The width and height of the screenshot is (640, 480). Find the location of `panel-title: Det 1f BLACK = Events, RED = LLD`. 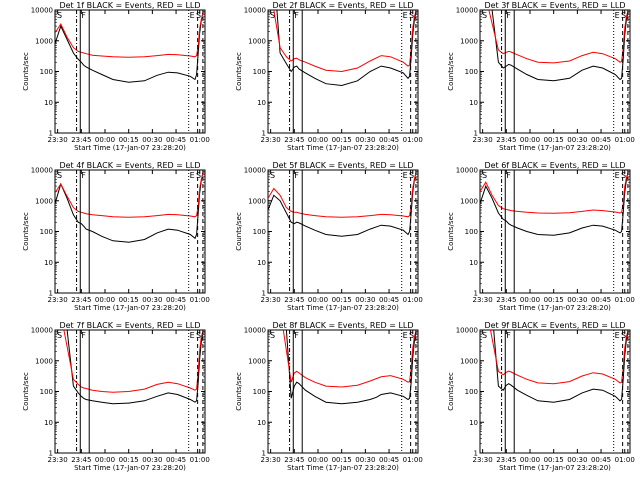

panel-title: Det 1f BLACK = Events, RED = LLD is located at coordinates (129, 5).